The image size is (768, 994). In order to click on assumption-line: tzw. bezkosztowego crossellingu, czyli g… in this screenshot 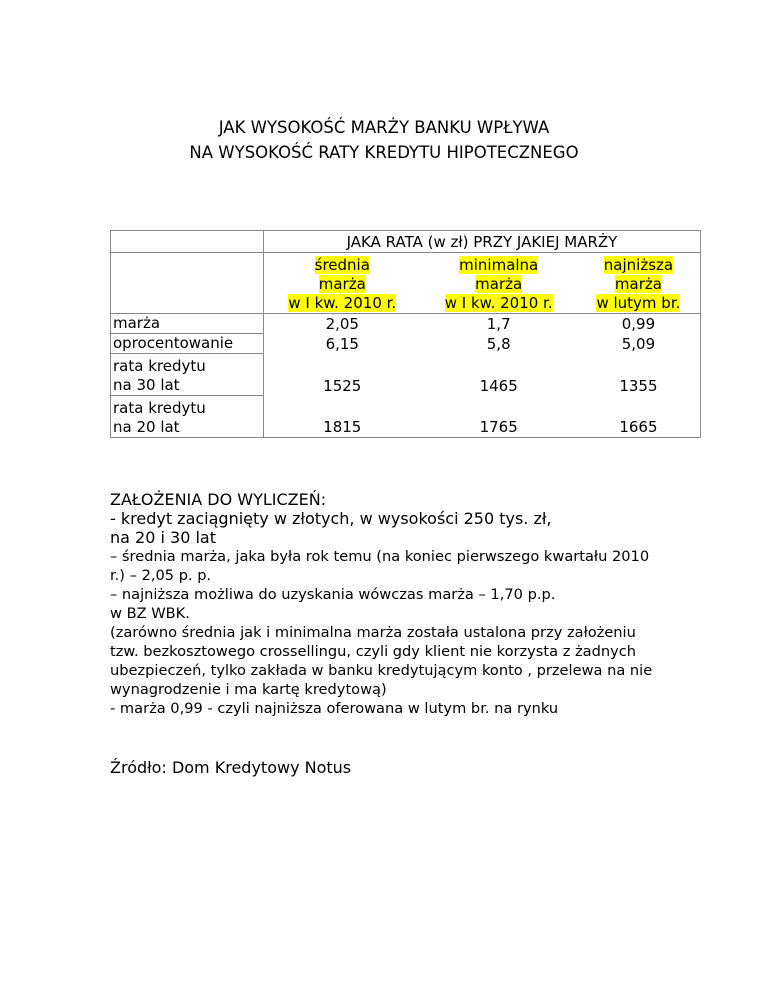, I will do `click(373, 651)`.